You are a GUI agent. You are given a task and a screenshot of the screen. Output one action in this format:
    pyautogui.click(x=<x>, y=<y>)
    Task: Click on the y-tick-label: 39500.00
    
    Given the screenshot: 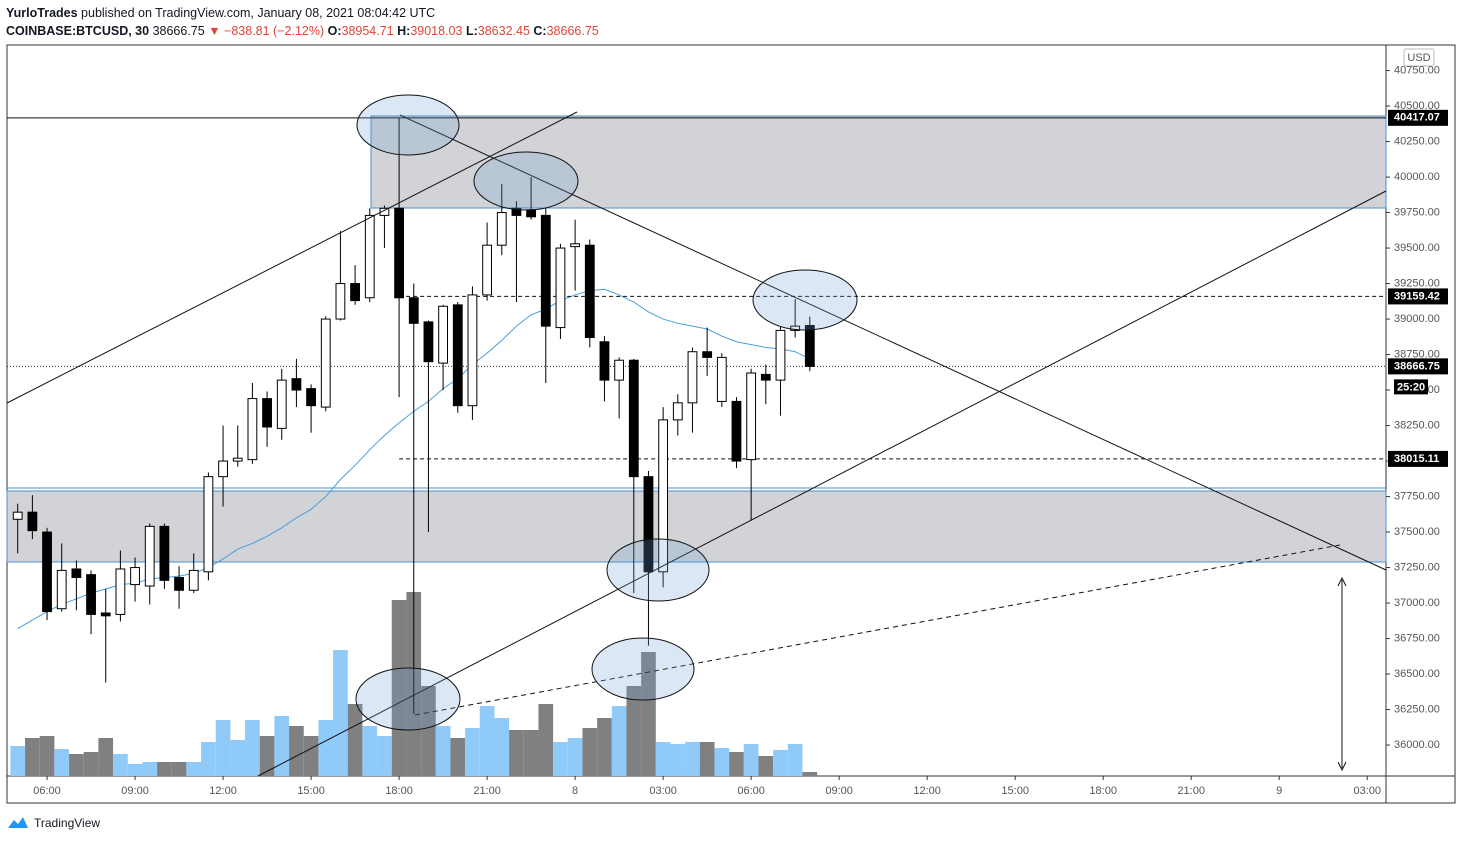 What is the action you would take?
    pyautogui.click(x=1417, y=248)
    